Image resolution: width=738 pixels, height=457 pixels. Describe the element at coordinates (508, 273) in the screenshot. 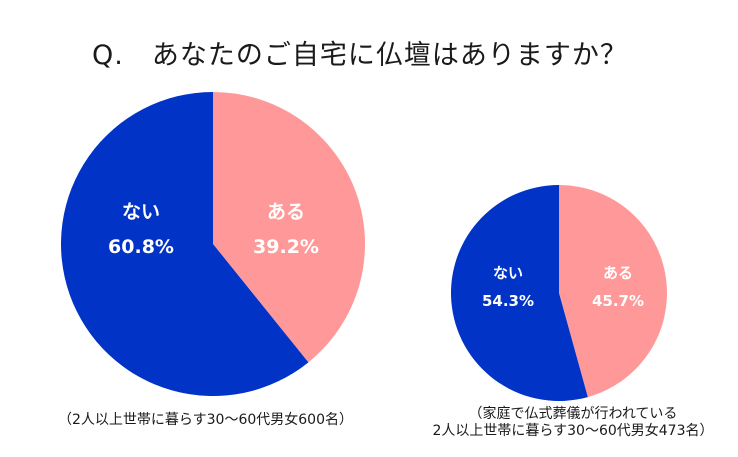

I see `label-nai-small: ない` at that location.